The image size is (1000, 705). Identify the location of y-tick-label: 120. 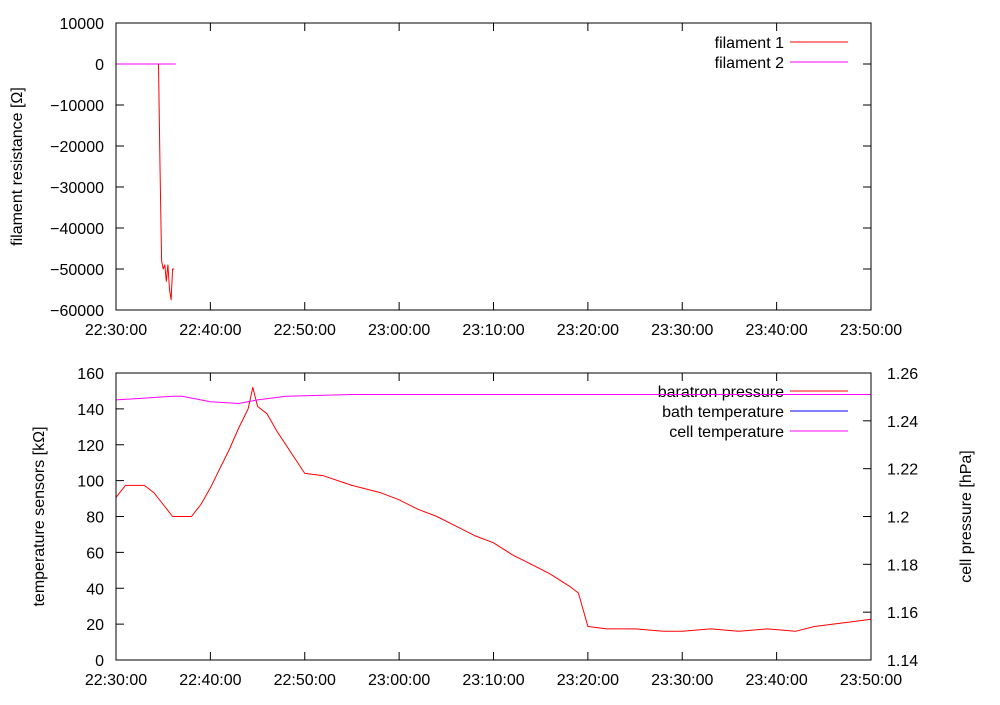
(90, 446).